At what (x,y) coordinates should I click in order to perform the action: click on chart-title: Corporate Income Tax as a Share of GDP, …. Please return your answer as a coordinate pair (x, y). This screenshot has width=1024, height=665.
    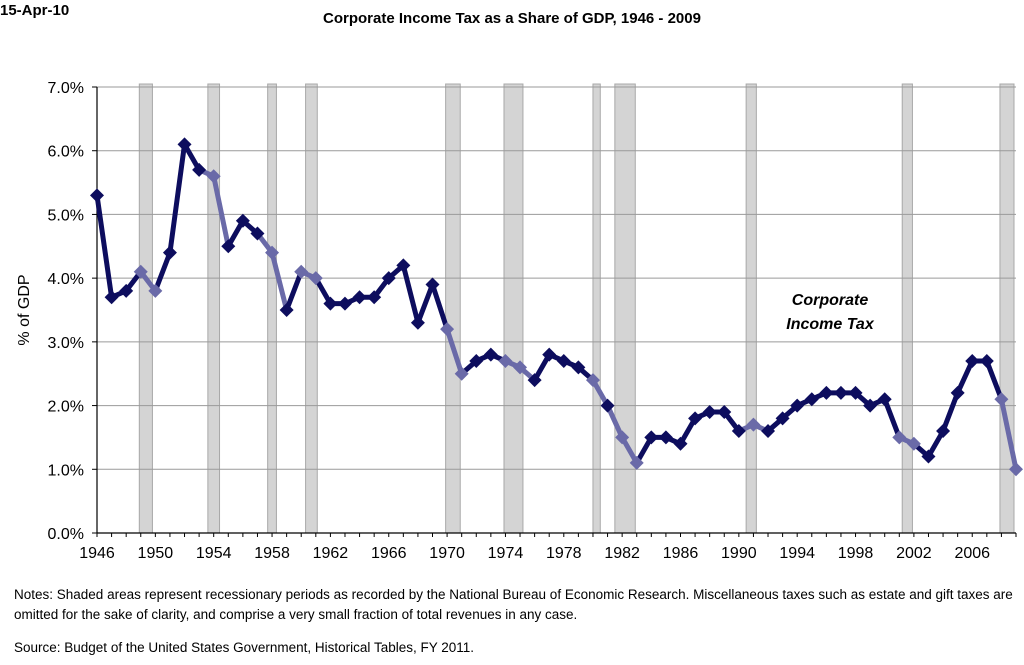
    Looking at the image, I should click on (512, 18).